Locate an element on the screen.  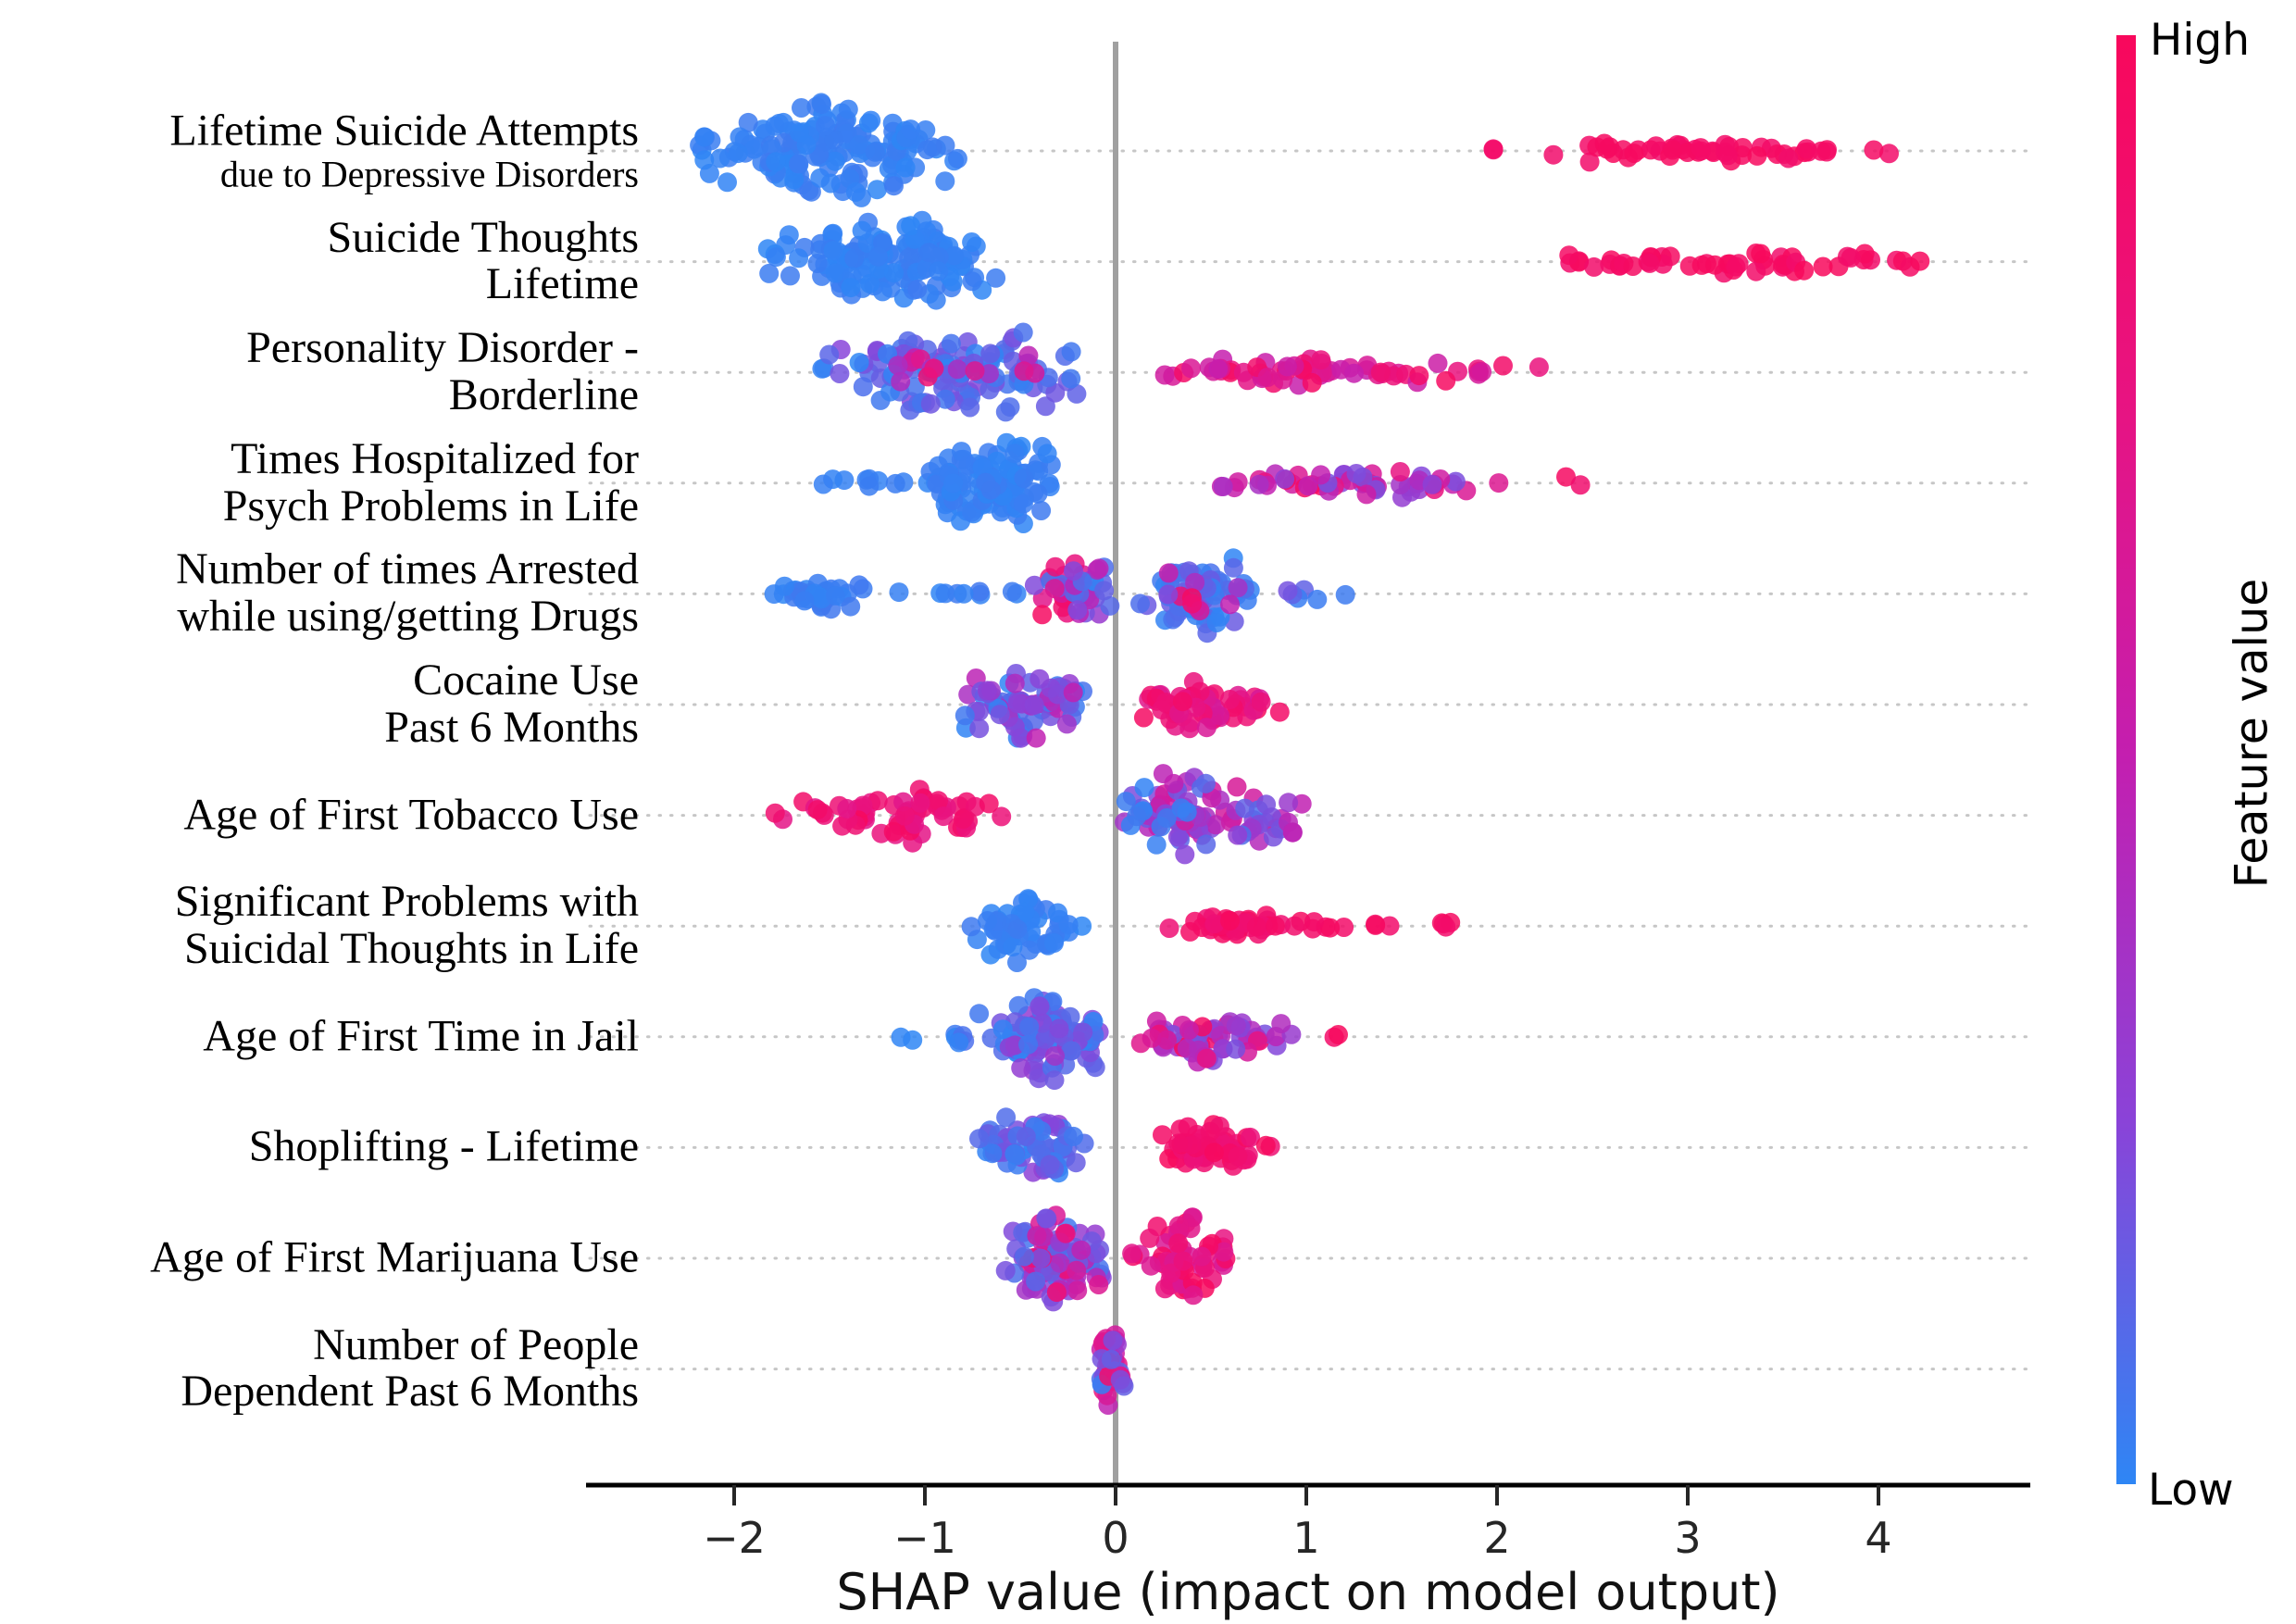
feature-label: Age of First Time in Jail is located at coordinates (421, 1036).